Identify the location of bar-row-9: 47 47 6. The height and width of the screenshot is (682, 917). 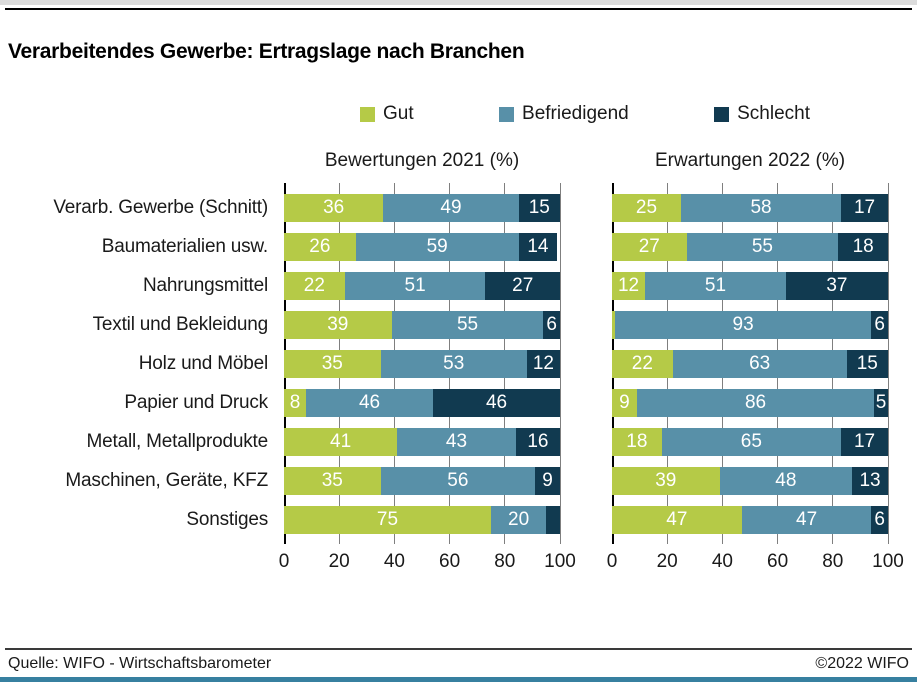
(750, 519).